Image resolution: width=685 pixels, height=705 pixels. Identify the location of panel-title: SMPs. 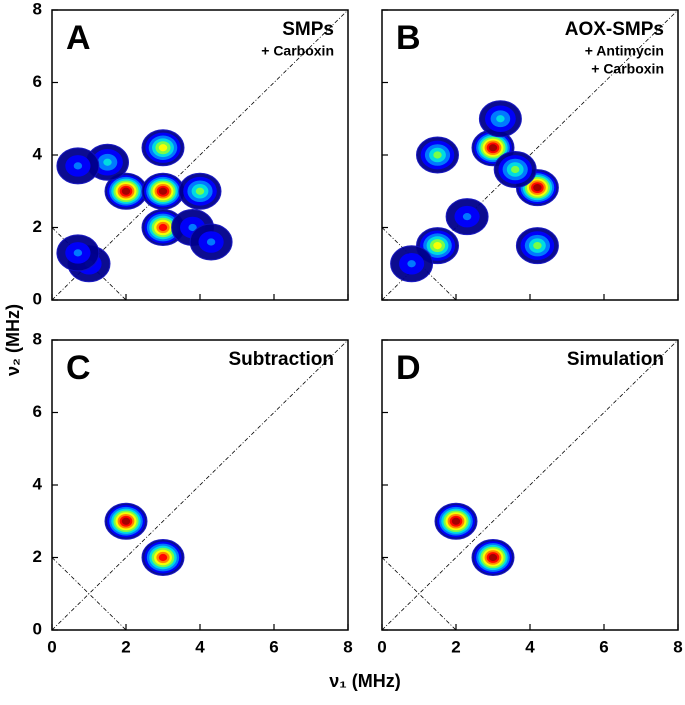
(308, 29).